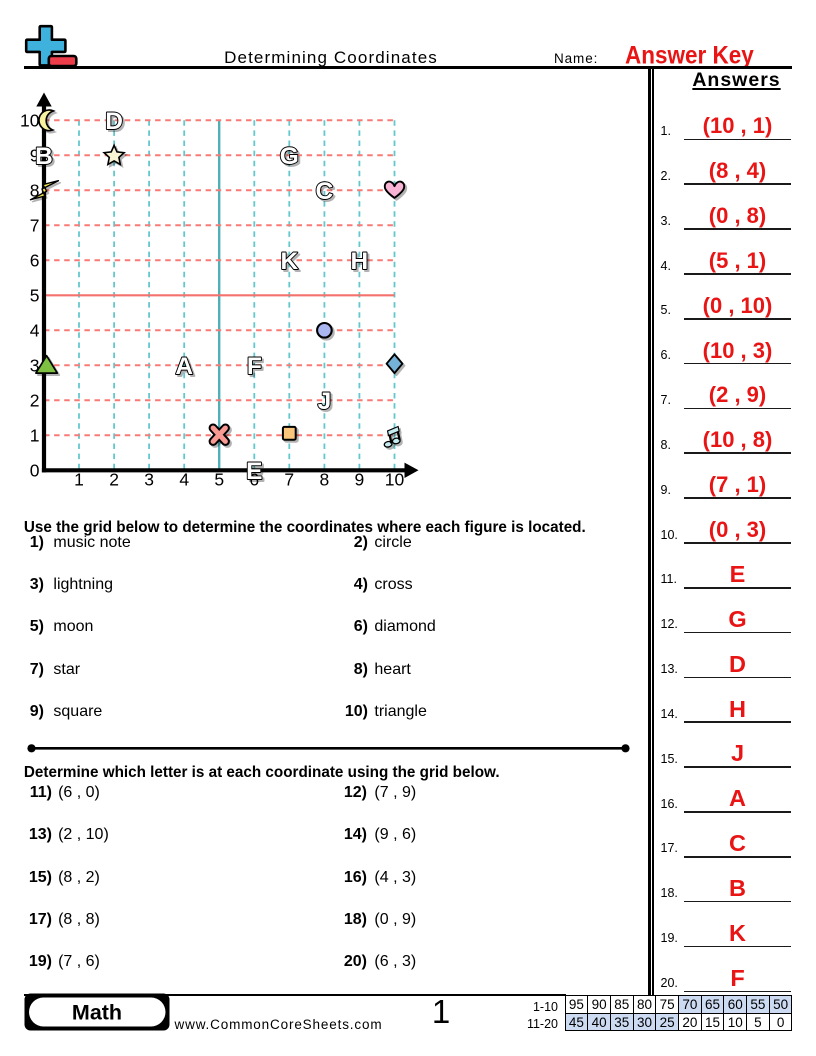  I want to click on svg-text: A, so click(184, 366).